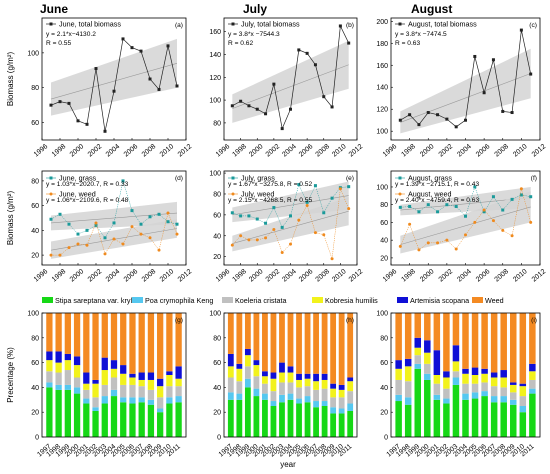 Image resolution: width=550 pixels, height=474 pixels. Describe the element at coordinates (179, 320) in the screenshot. I see `panel-label: (g)` at that location.